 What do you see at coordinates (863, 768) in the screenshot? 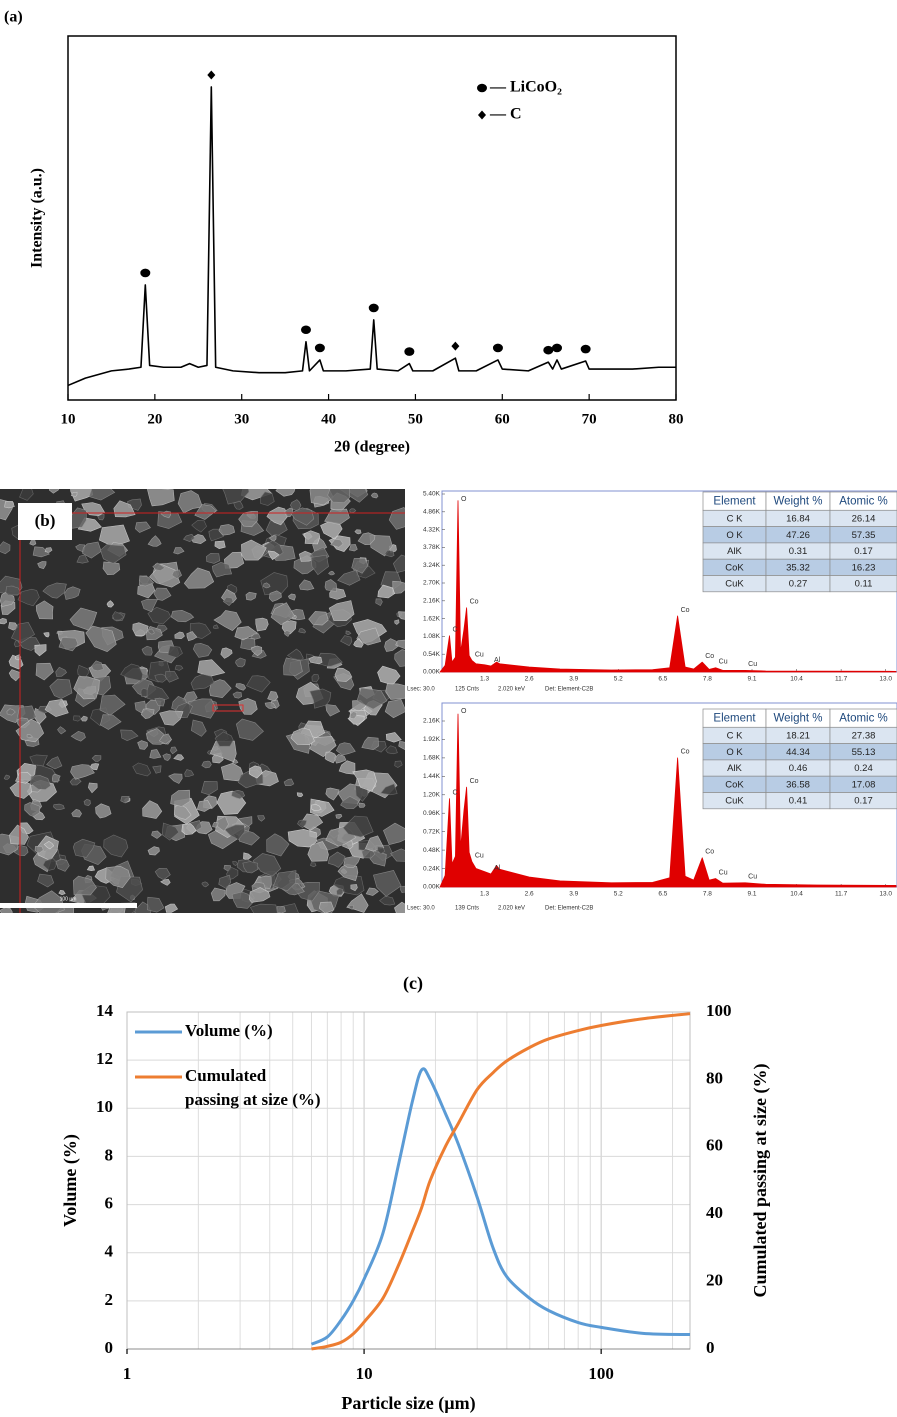
I see `table-cell-text: 0.24` at bounding box center [863, 768].